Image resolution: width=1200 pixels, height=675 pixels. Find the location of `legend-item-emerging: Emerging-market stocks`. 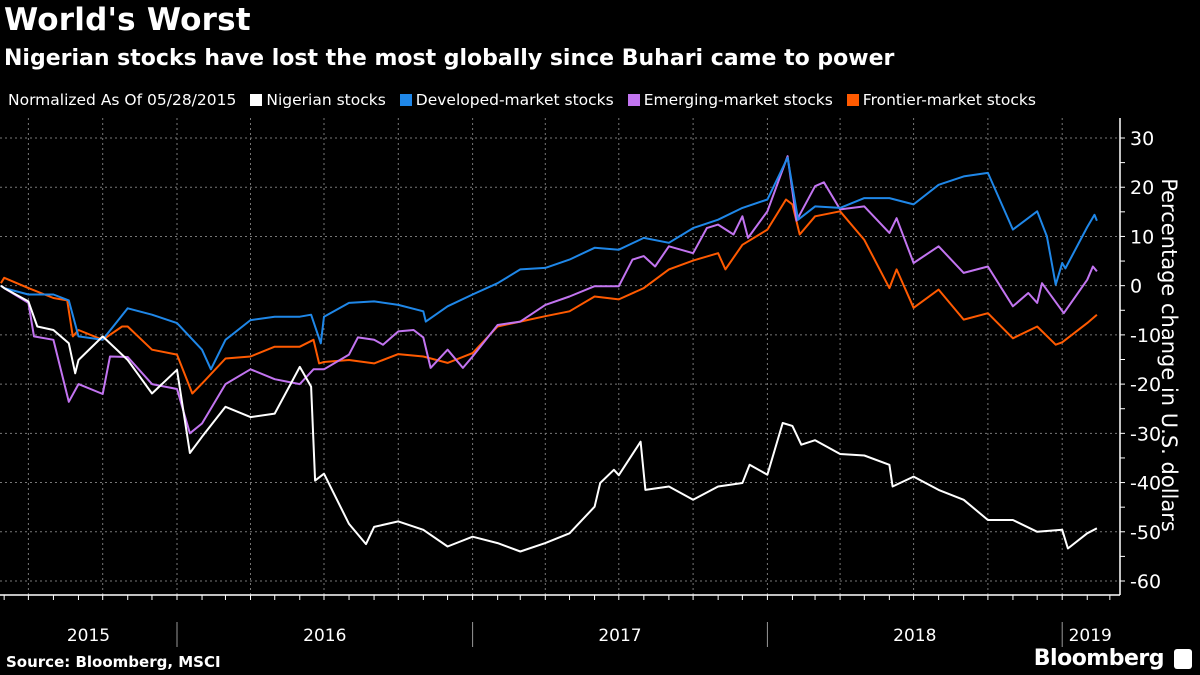

legend-item-emerging: Emerging-market stocks is located at coordinates (730, 100).